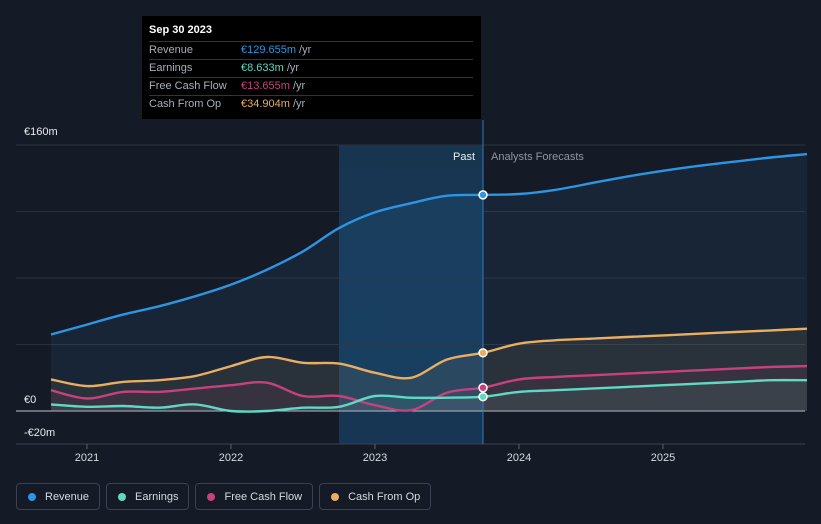 Image resolution: width=821 pixels, height=524 pixels. What do you see at coordinates (185, 104) in the screenshot?
I see `tooltip-label: Cash From Op` at bounding box center [185, 104].